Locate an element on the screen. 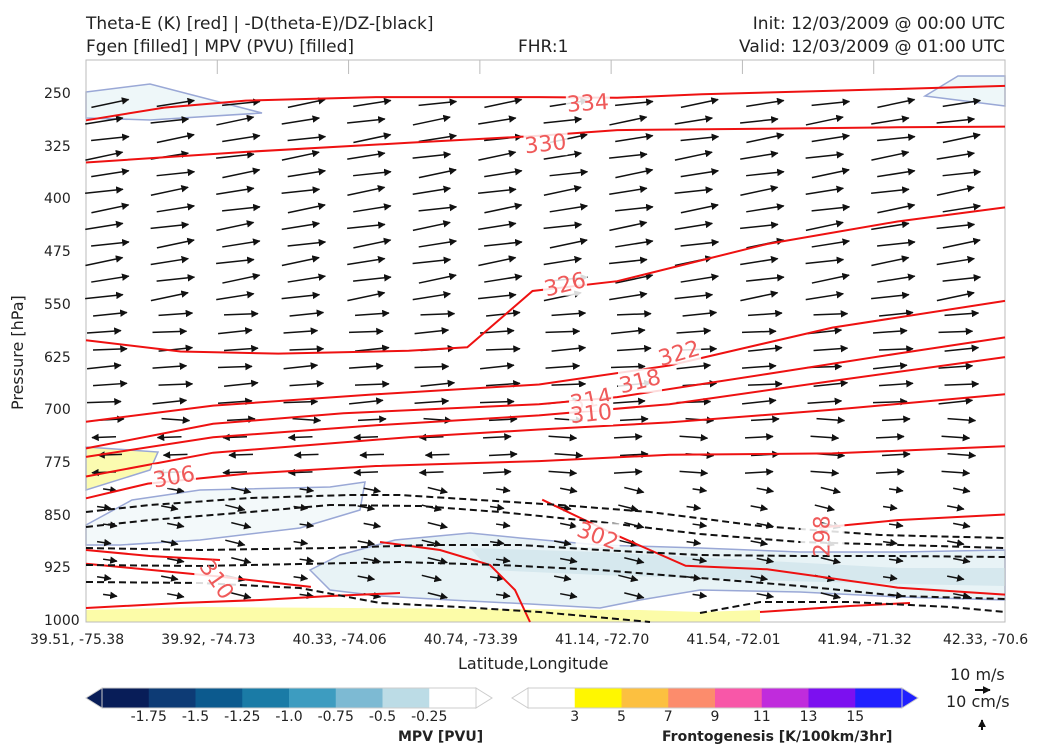  y-tick-label: 325 is located at coordinates (57, 146).